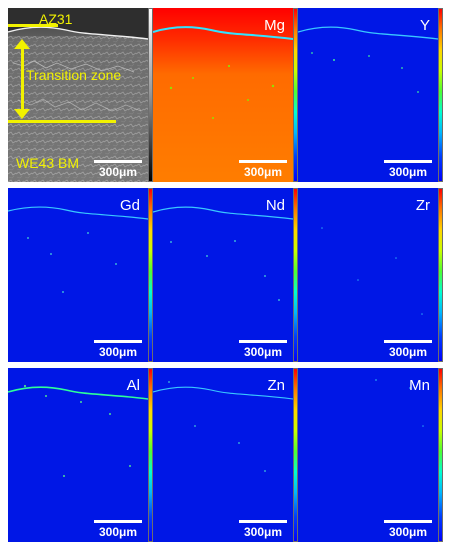  What do you see at coordinates (22, 44) in the screenshot?
I see `transition-zone-arrow-head-top` at bounding box center [22, 44].